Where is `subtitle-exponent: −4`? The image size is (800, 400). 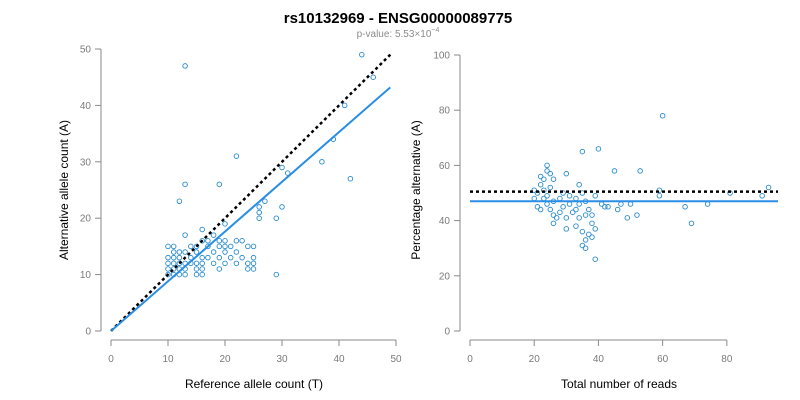 subtitle-exponent: −4 is located at coordinates (435, 30).